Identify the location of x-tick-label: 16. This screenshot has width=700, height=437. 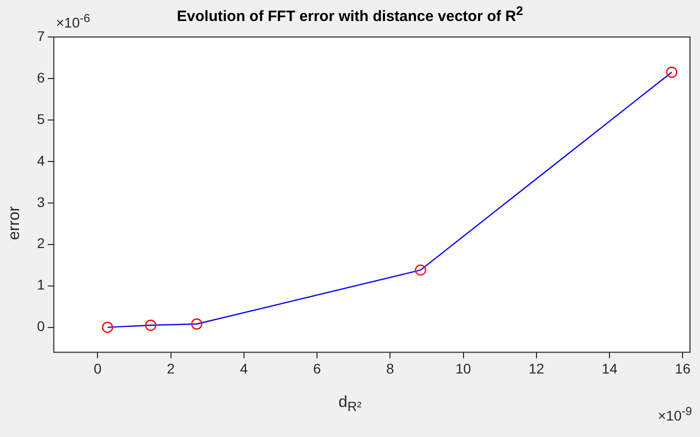
(682, 368).